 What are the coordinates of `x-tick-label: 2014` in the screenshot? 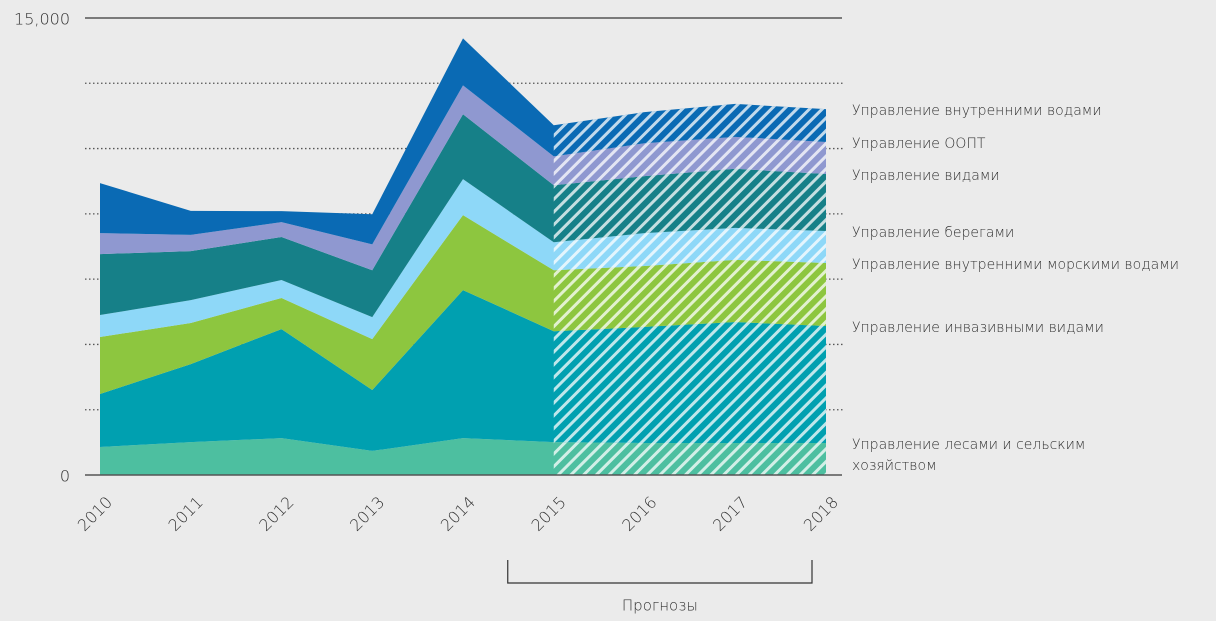 It's located at (458, 514).